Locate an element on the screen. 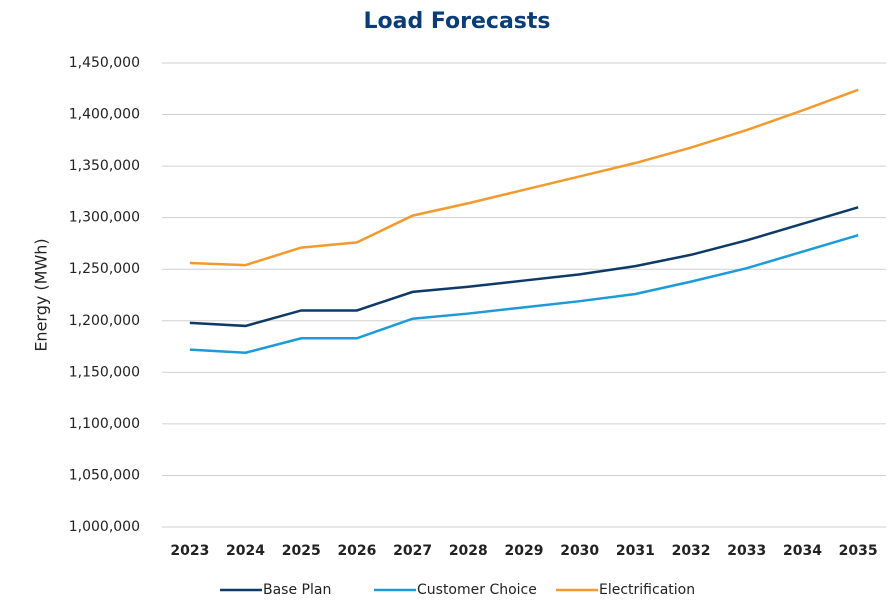  x-tick-label: 2035 is located at coordinates (858, 551).